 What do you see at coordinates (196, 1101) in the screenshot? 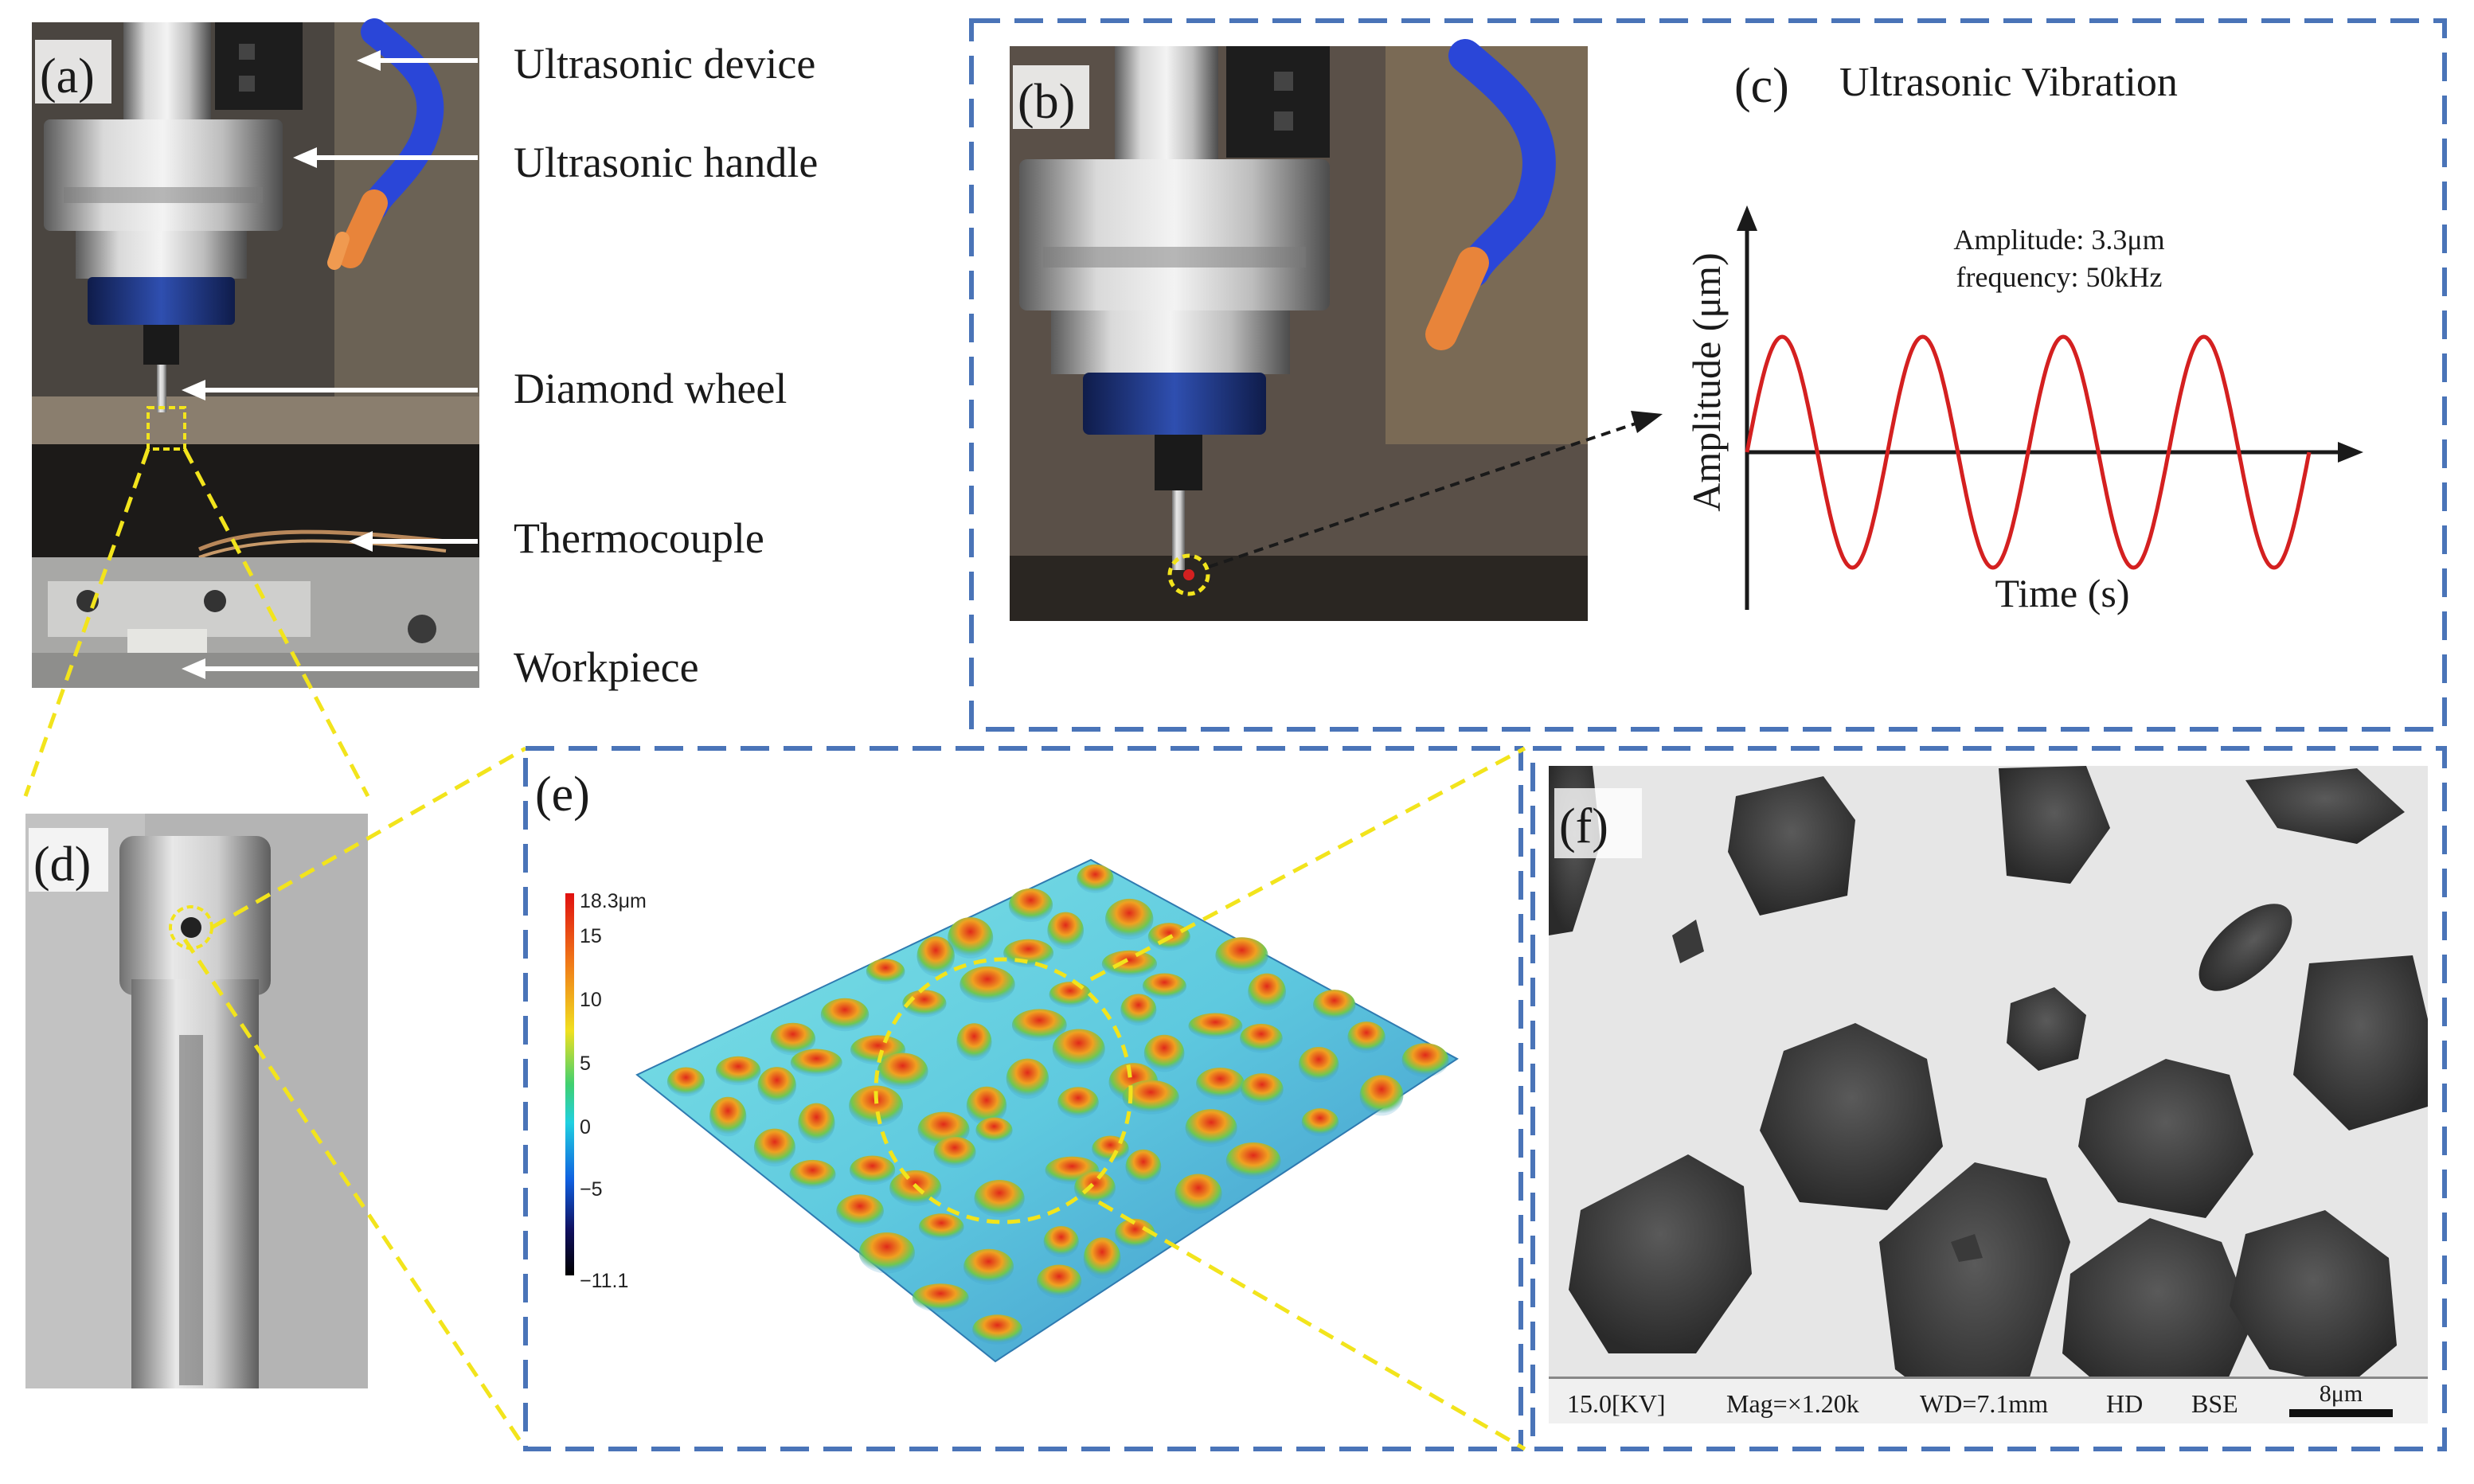
I see `panel-d-photo` at bounding box center [196, 1101].